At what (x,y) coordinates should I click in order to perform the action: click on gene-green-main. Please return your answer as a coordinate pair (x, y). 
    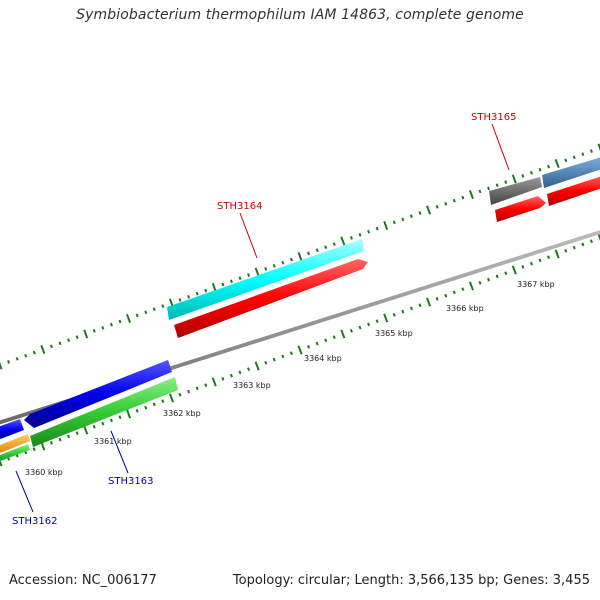
    Looking at the image, I should click on (104, 412).